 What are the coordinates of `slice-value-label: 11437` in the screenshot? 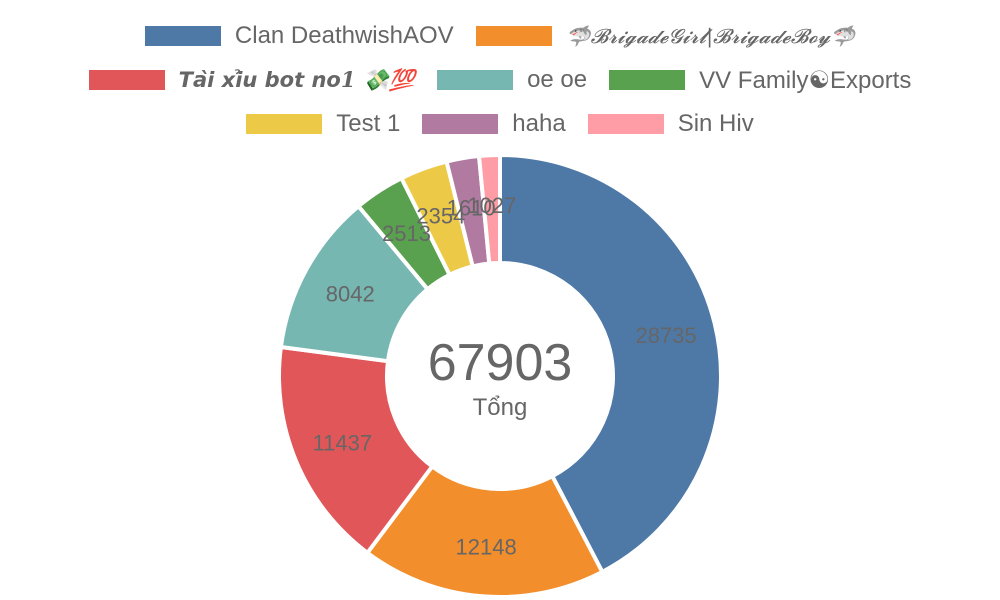 It's located at (343, 442).